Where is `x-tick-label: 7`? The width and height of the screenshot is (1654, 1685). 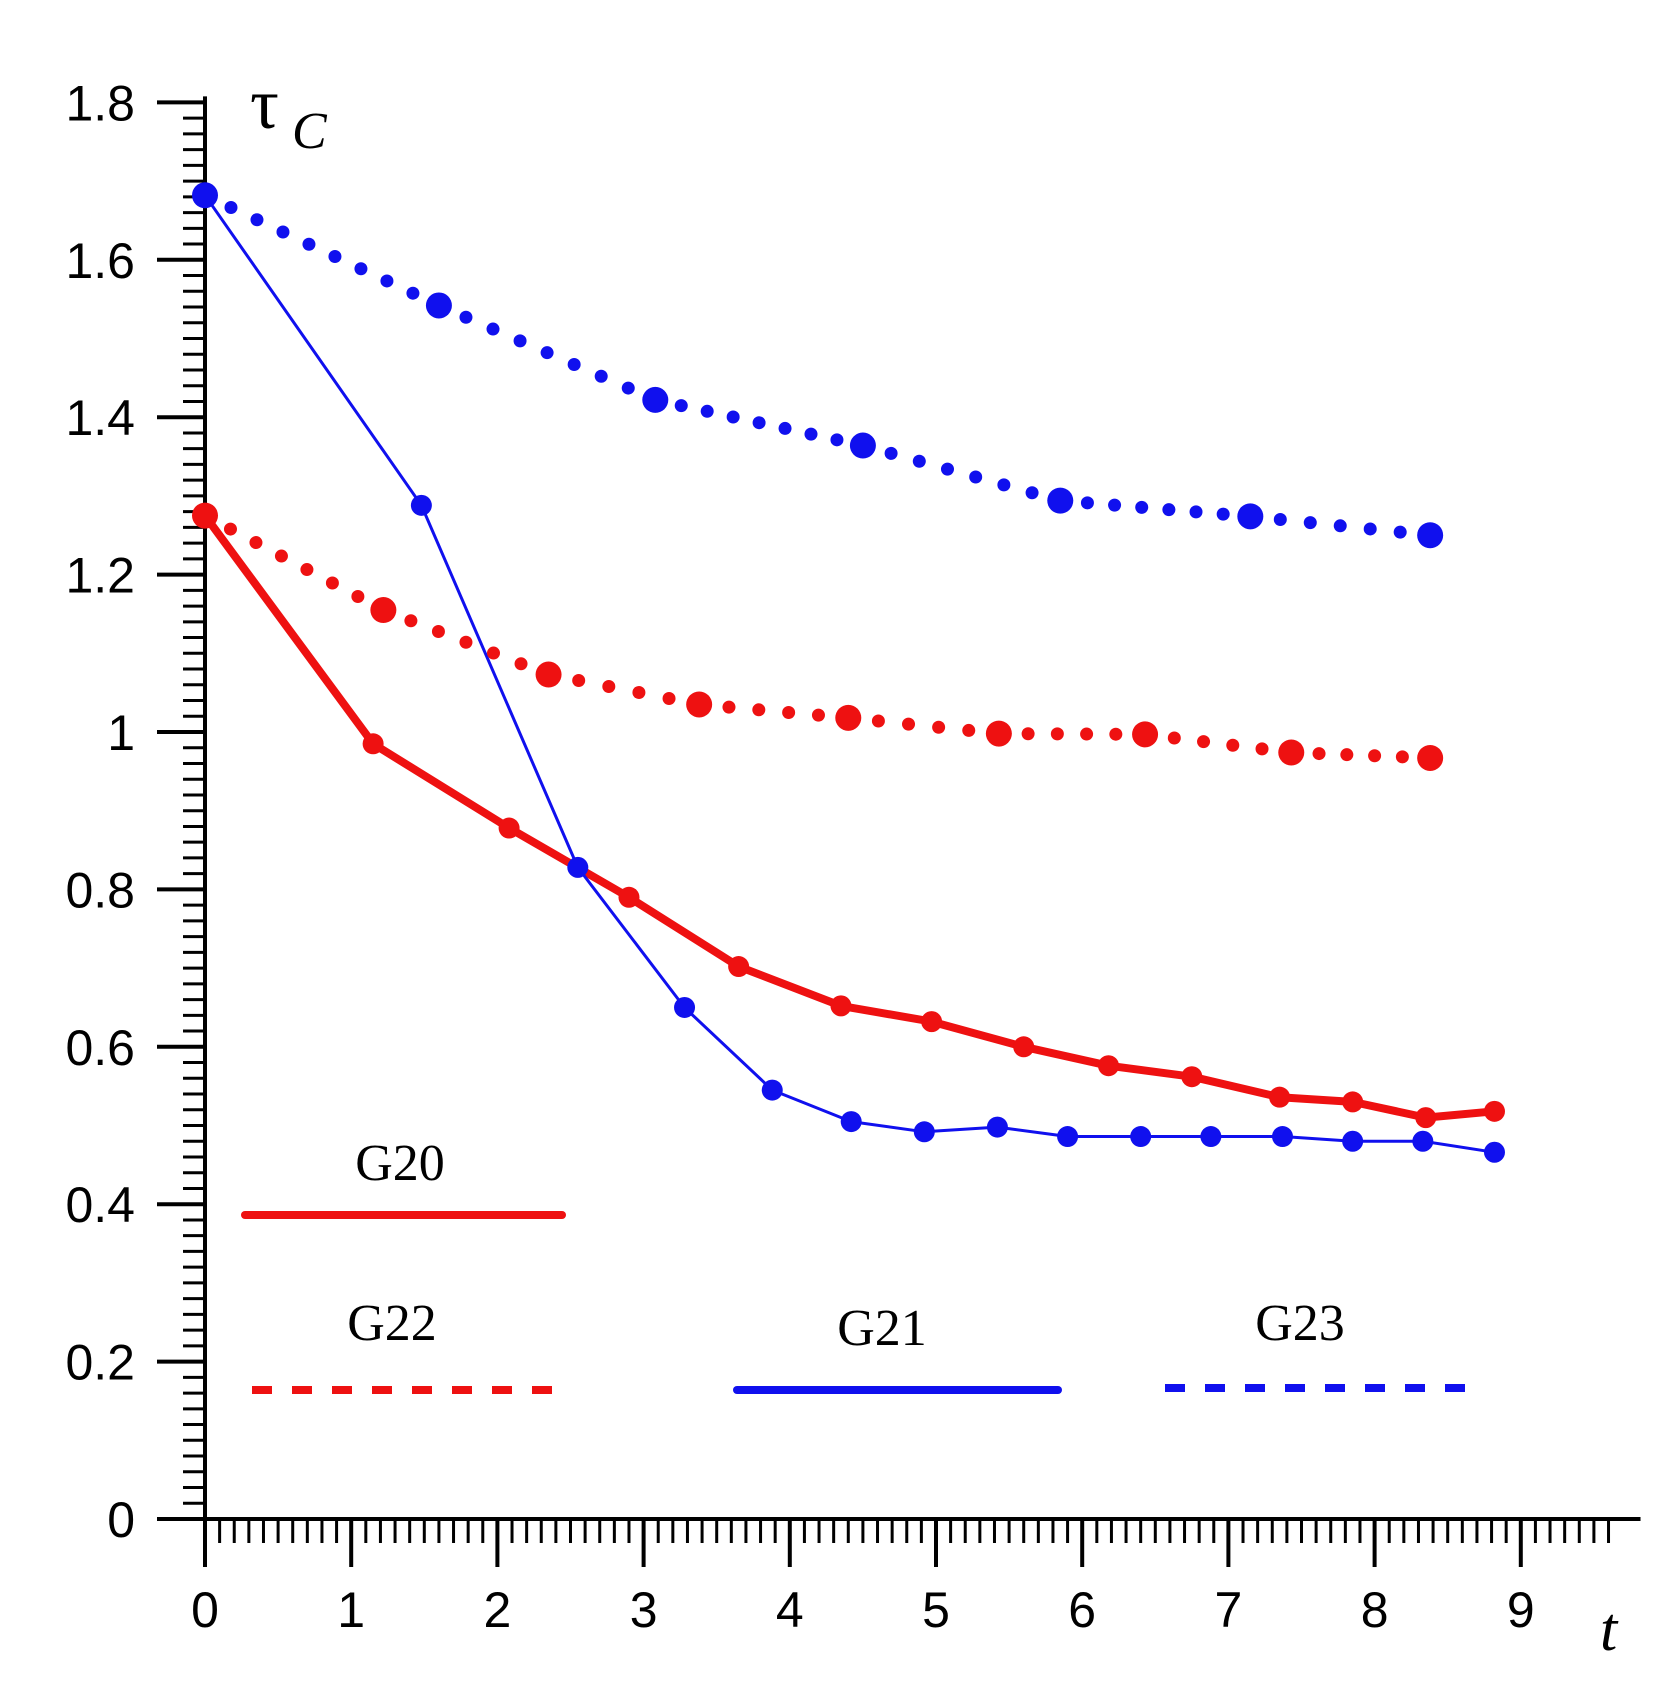 x-tick-label: 7 is located at coordinates (1228, 1610).